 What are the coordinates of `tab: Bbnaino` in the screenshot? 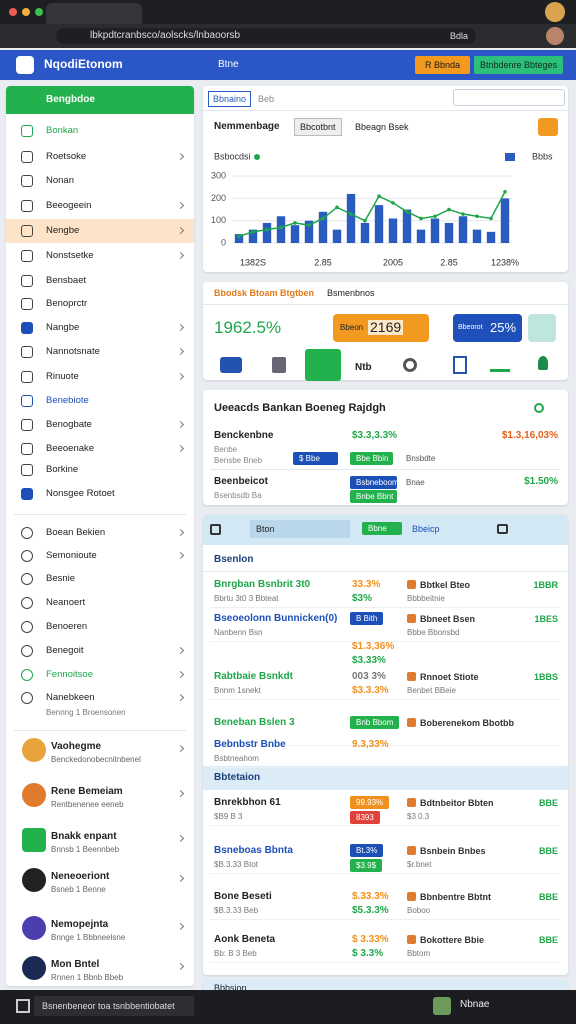 It's located at (230, 99).